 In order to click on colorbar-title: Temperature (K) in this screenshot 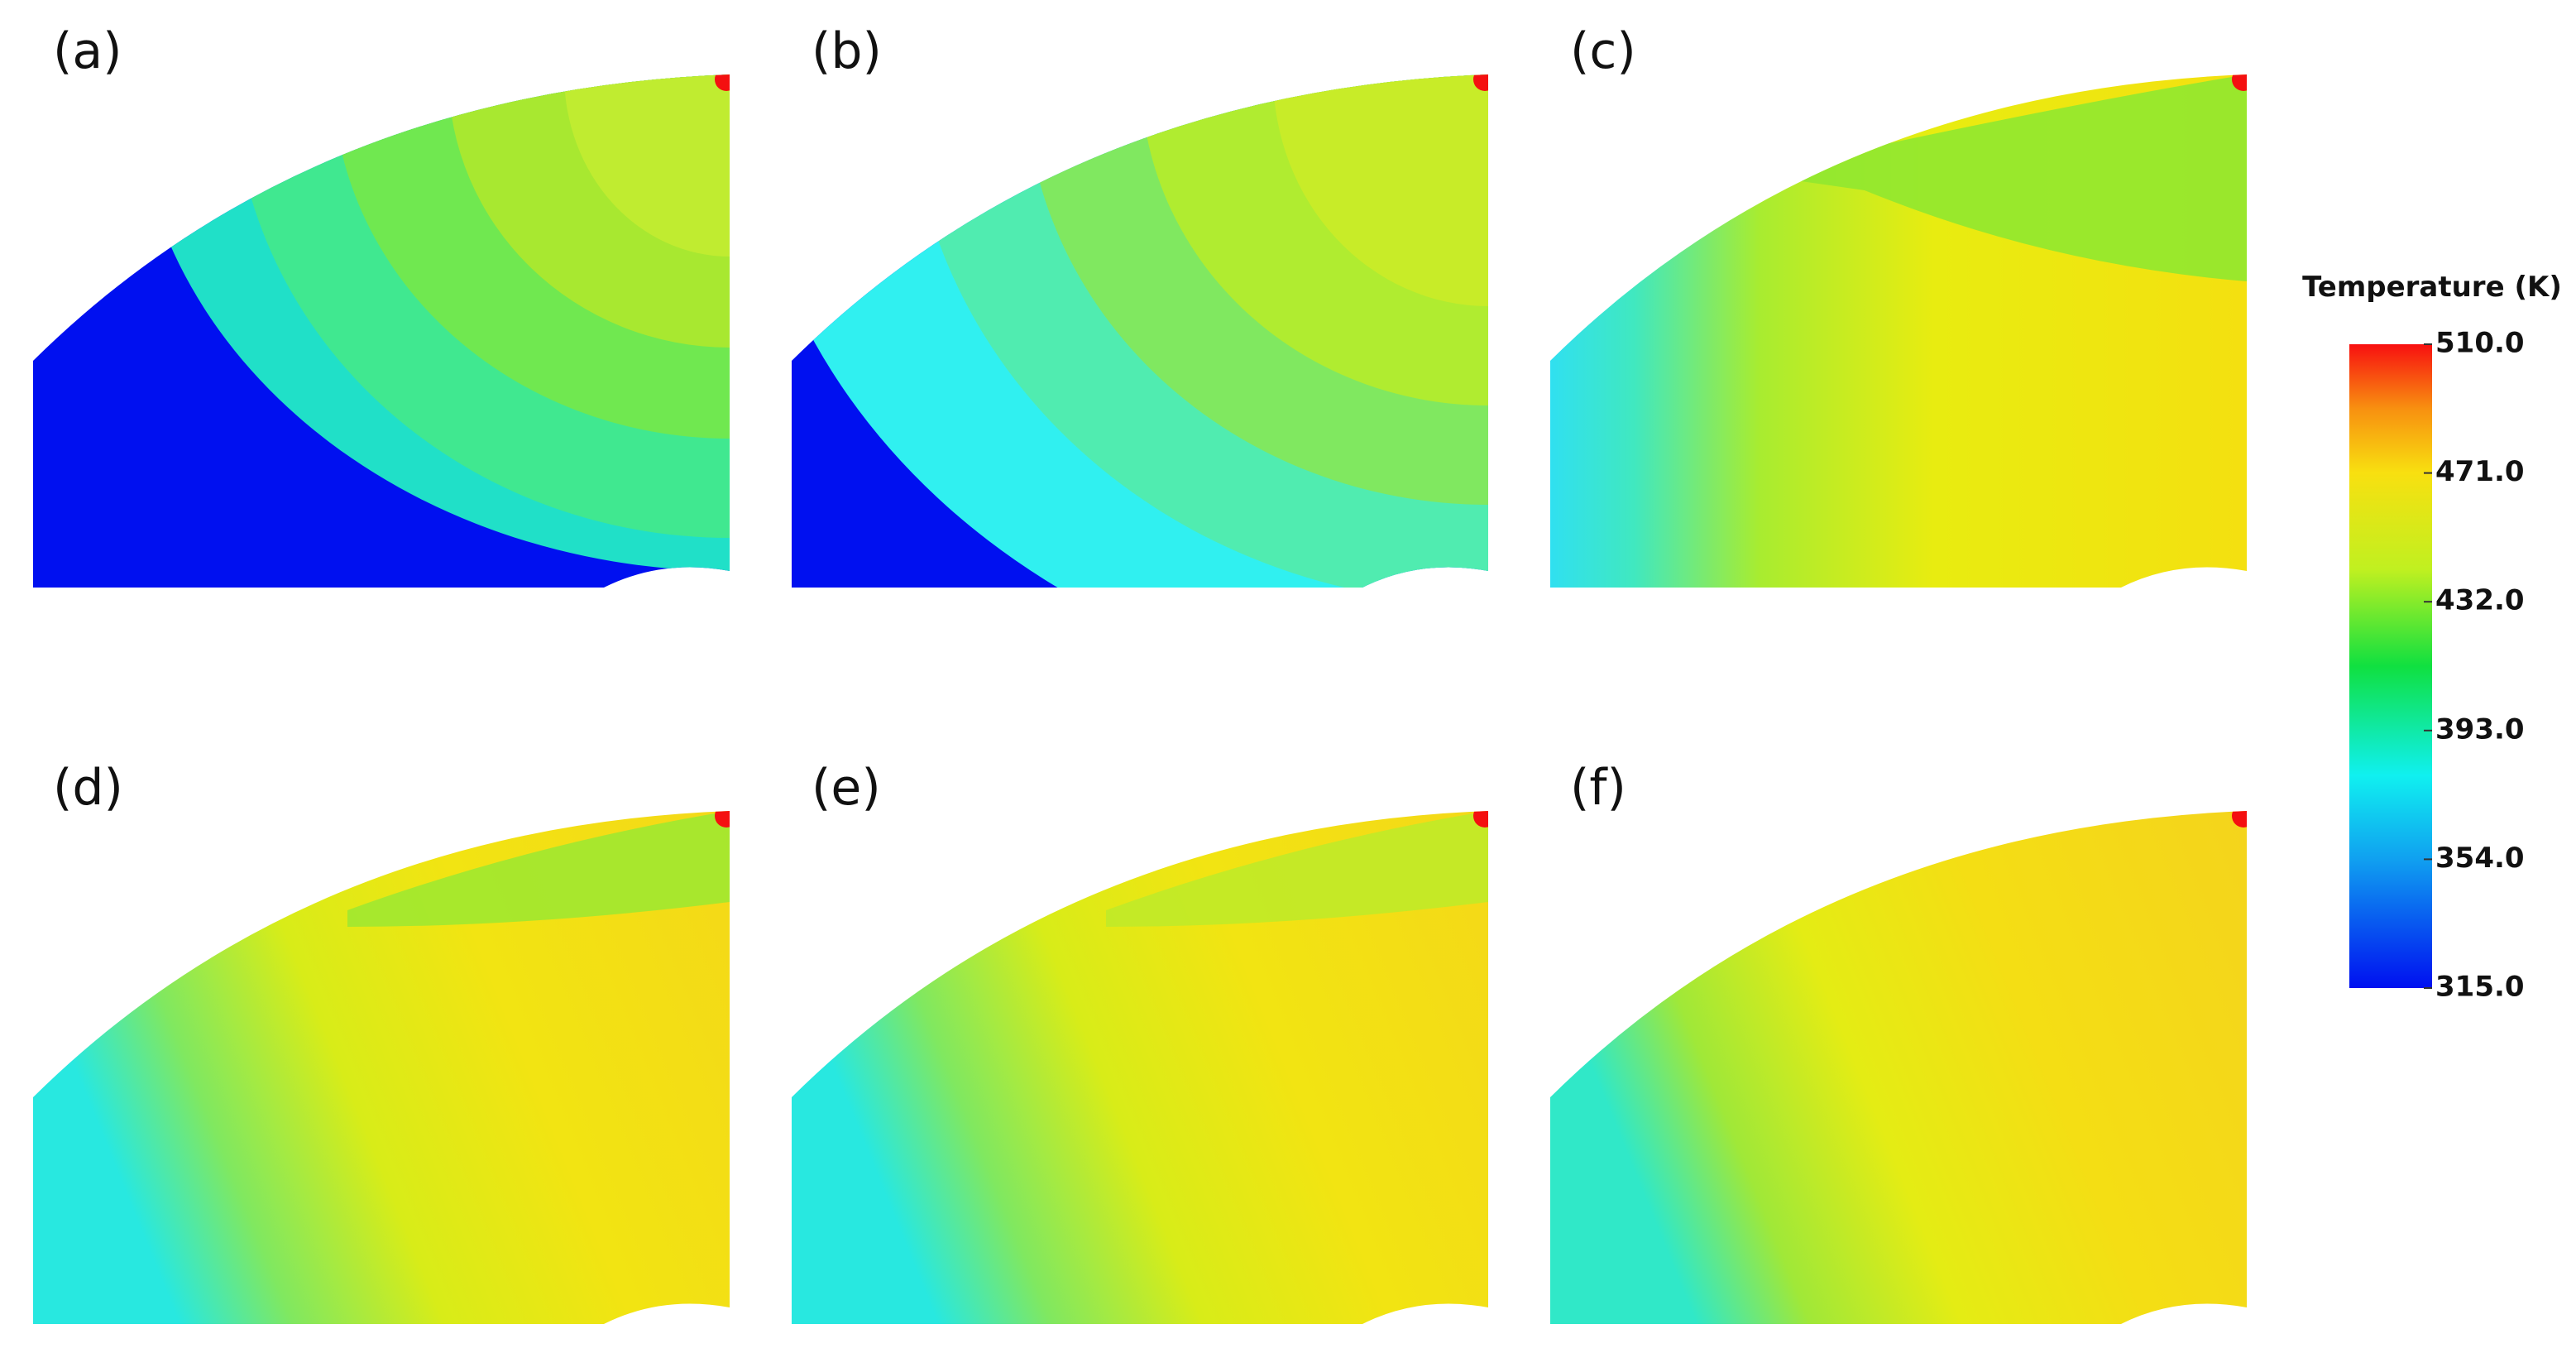, I will do `click(2432, 287)`.